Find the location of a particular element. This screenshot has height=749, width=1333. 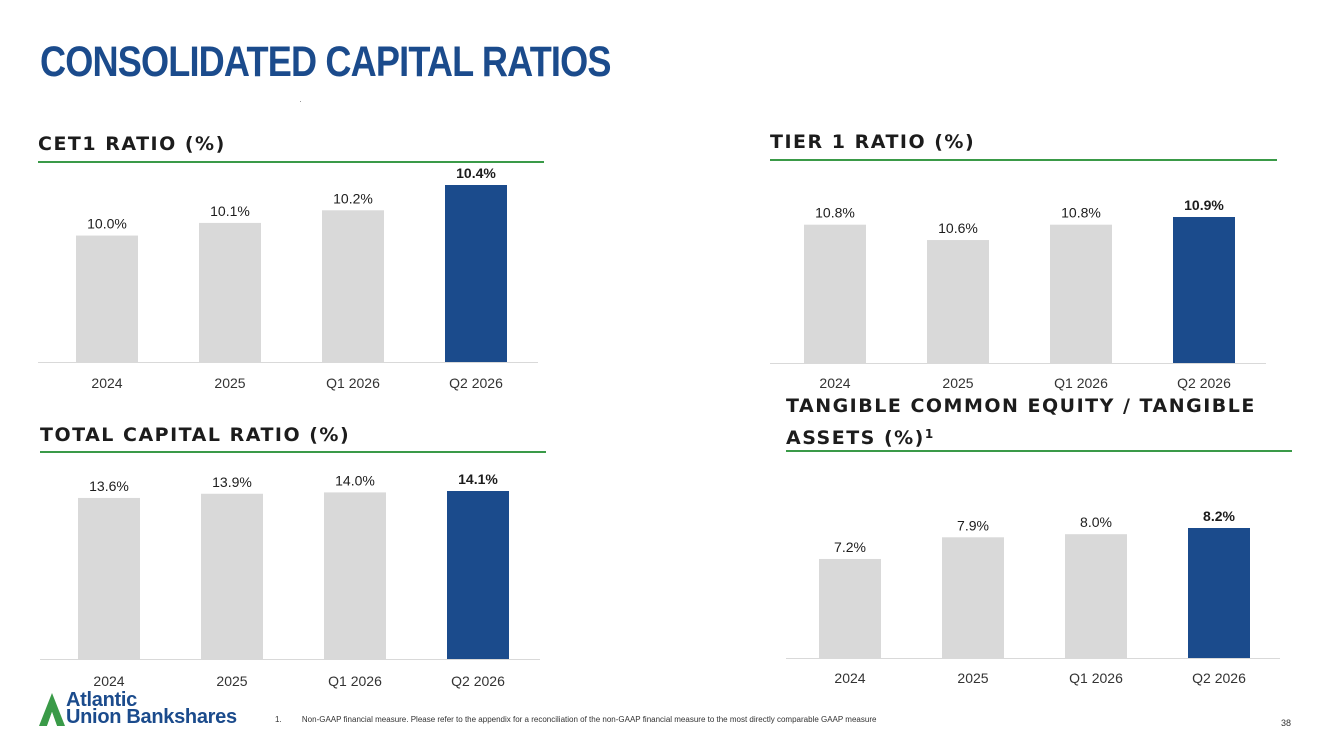

tce-footnote-mark: 1 is located at coordinates (929, 434).